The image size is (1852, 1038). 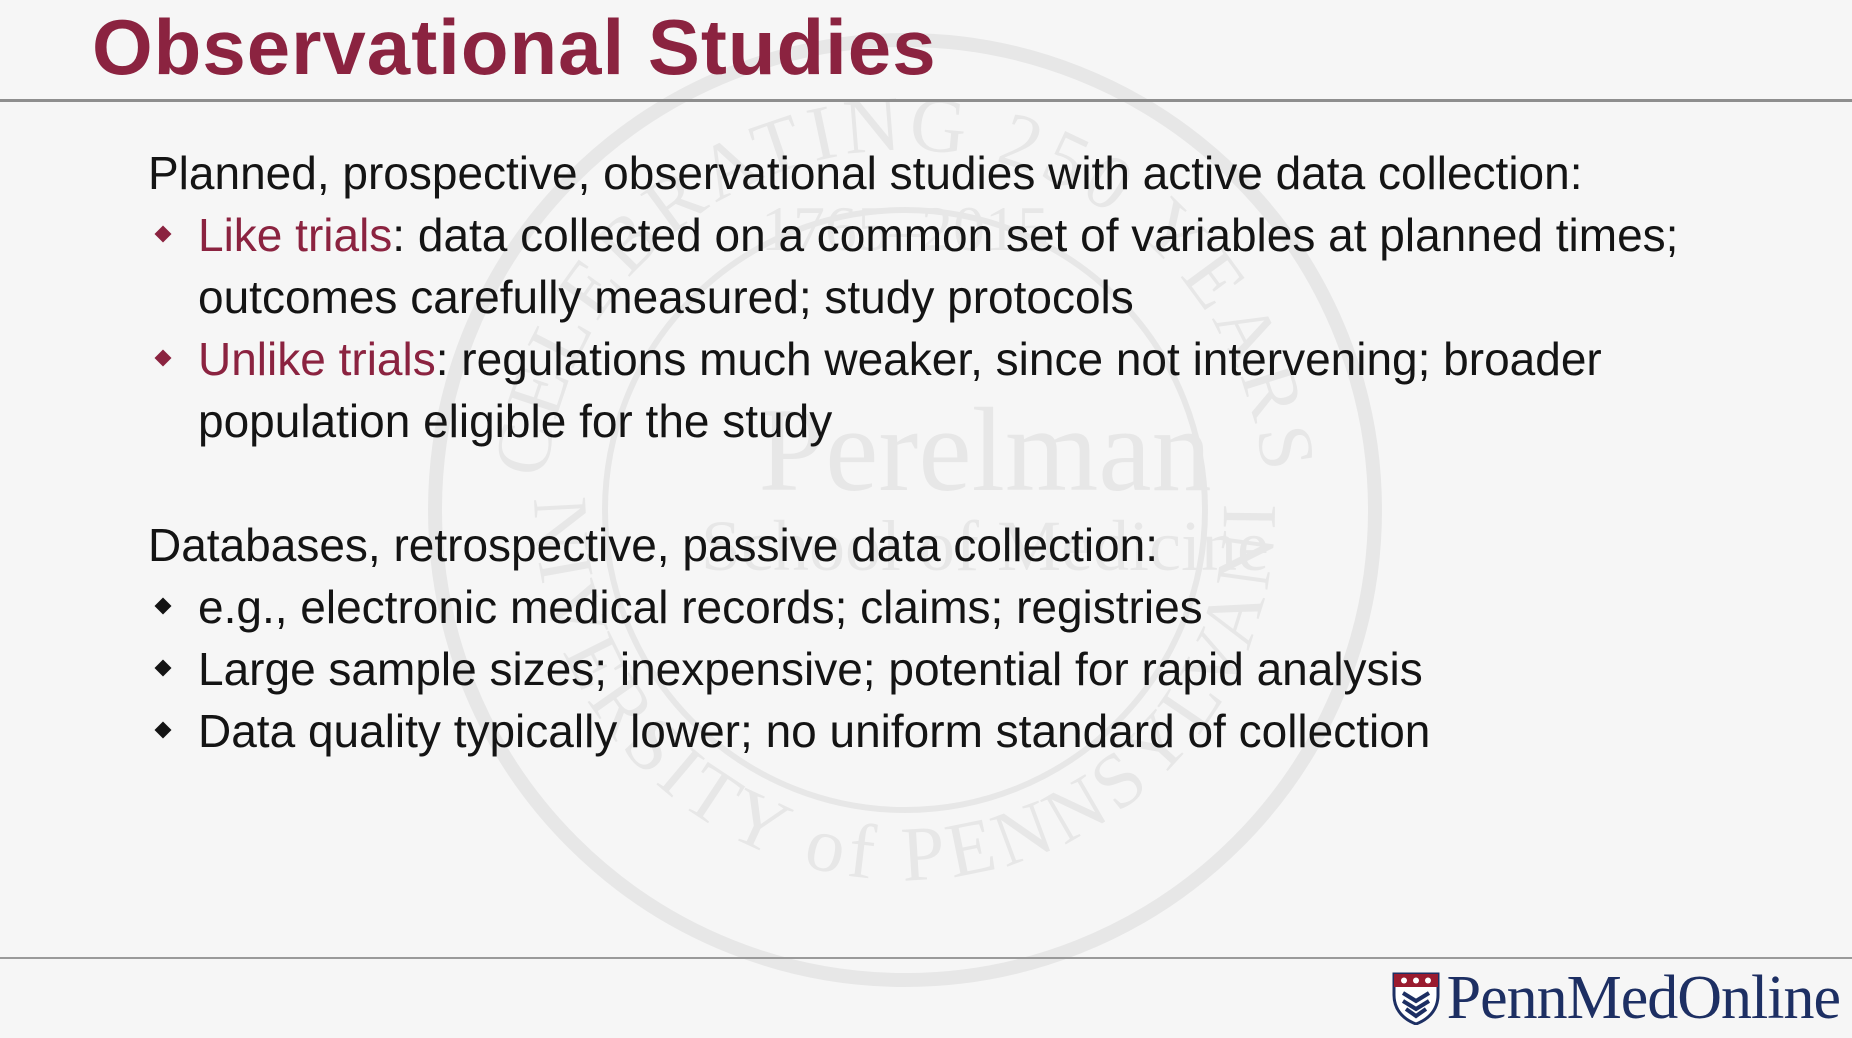 I want to click on pennmedonline-logo: PennMedOnline, so click(x=1616, y=998).